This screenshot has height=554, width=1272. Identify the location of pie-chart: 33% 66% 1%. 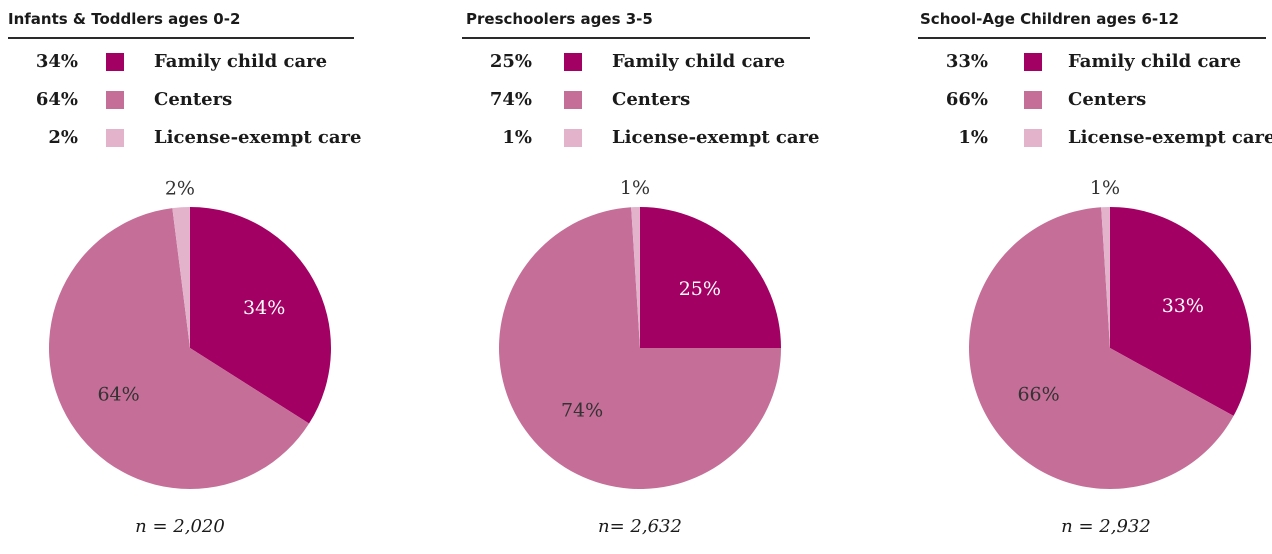
(1109, 333).